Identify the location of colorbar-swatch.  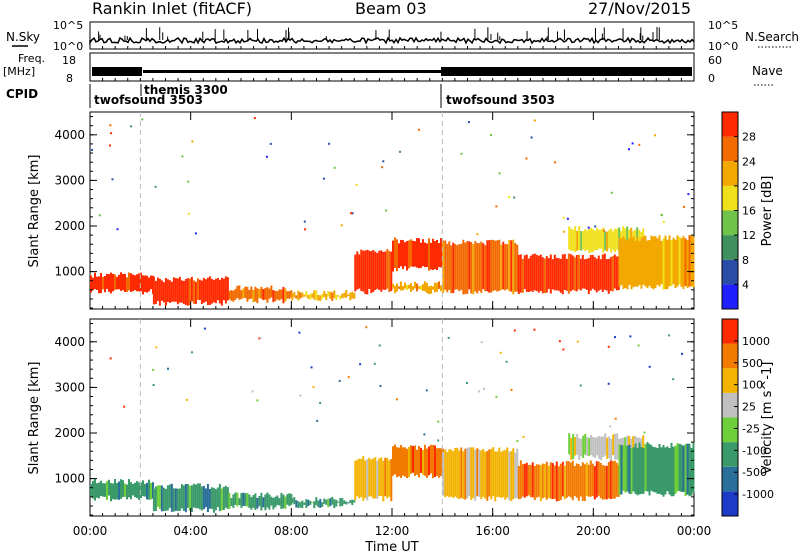
(730, 356).